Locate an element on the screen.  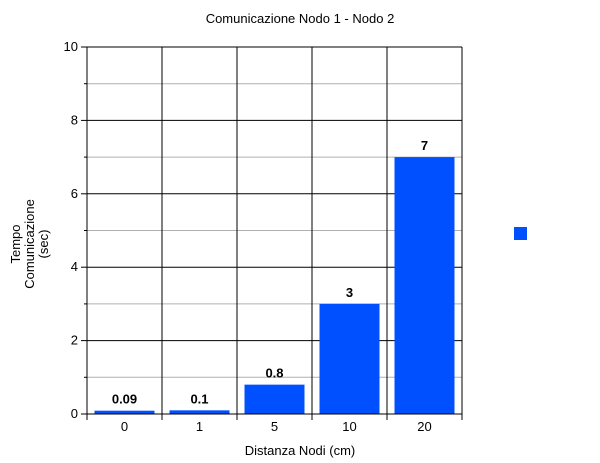
bar-value-label: 0.8 is located at coordinates (274, 373).